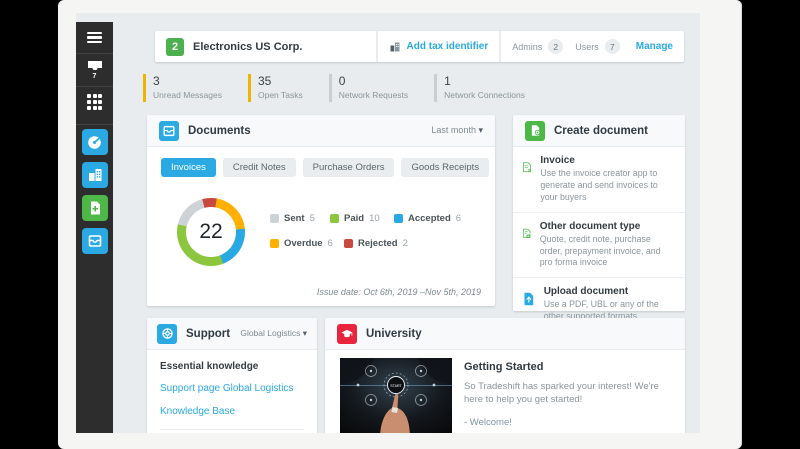 This screenshot has width=800, height=449. I want to click on legend-item-sent: Sent 5, so click(292, 218).